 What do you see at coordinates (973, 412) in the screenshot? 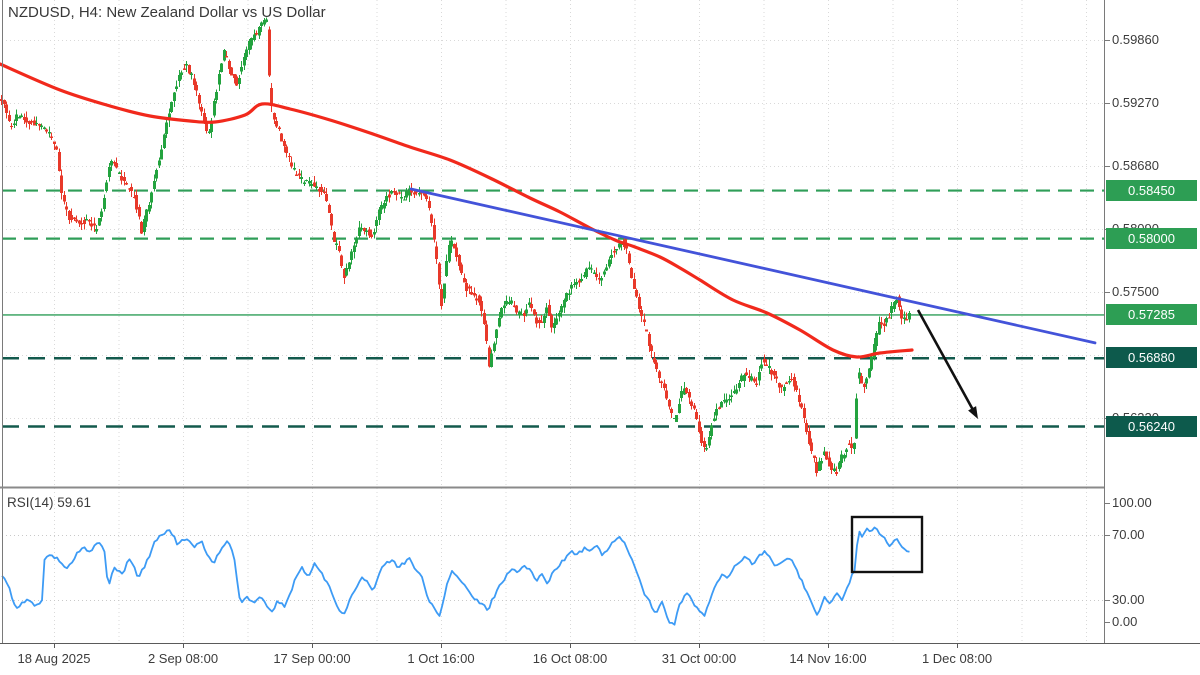
I see `down-arrow-head` at bounding box center [973, 412].